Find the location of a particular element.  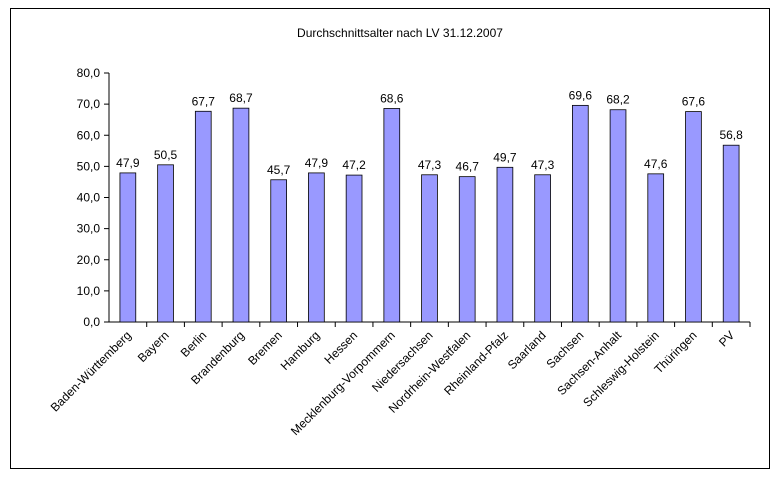

chart-title: Durchschnittsalter nach LV 31.12.2007 is located at coordinates (400, 33).